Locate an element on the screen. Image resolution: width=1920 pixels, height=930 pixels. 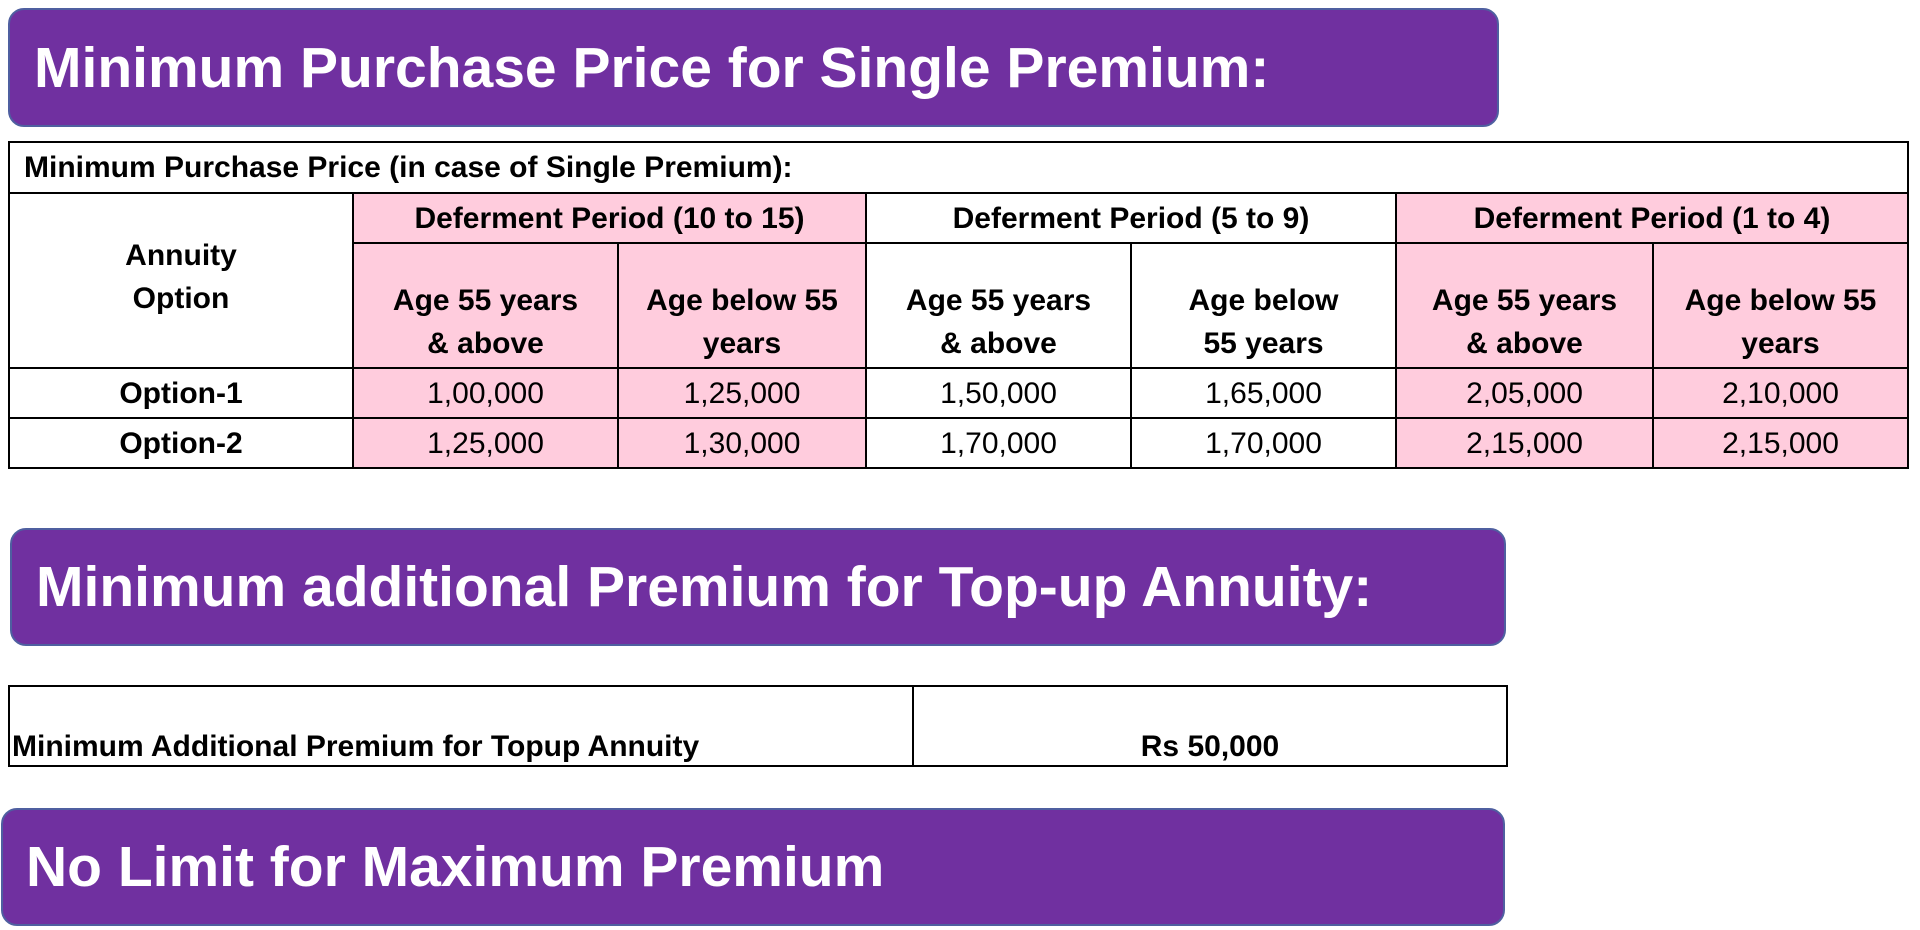
price-cell: 1,00,000 is located at coordinates (485, 393).